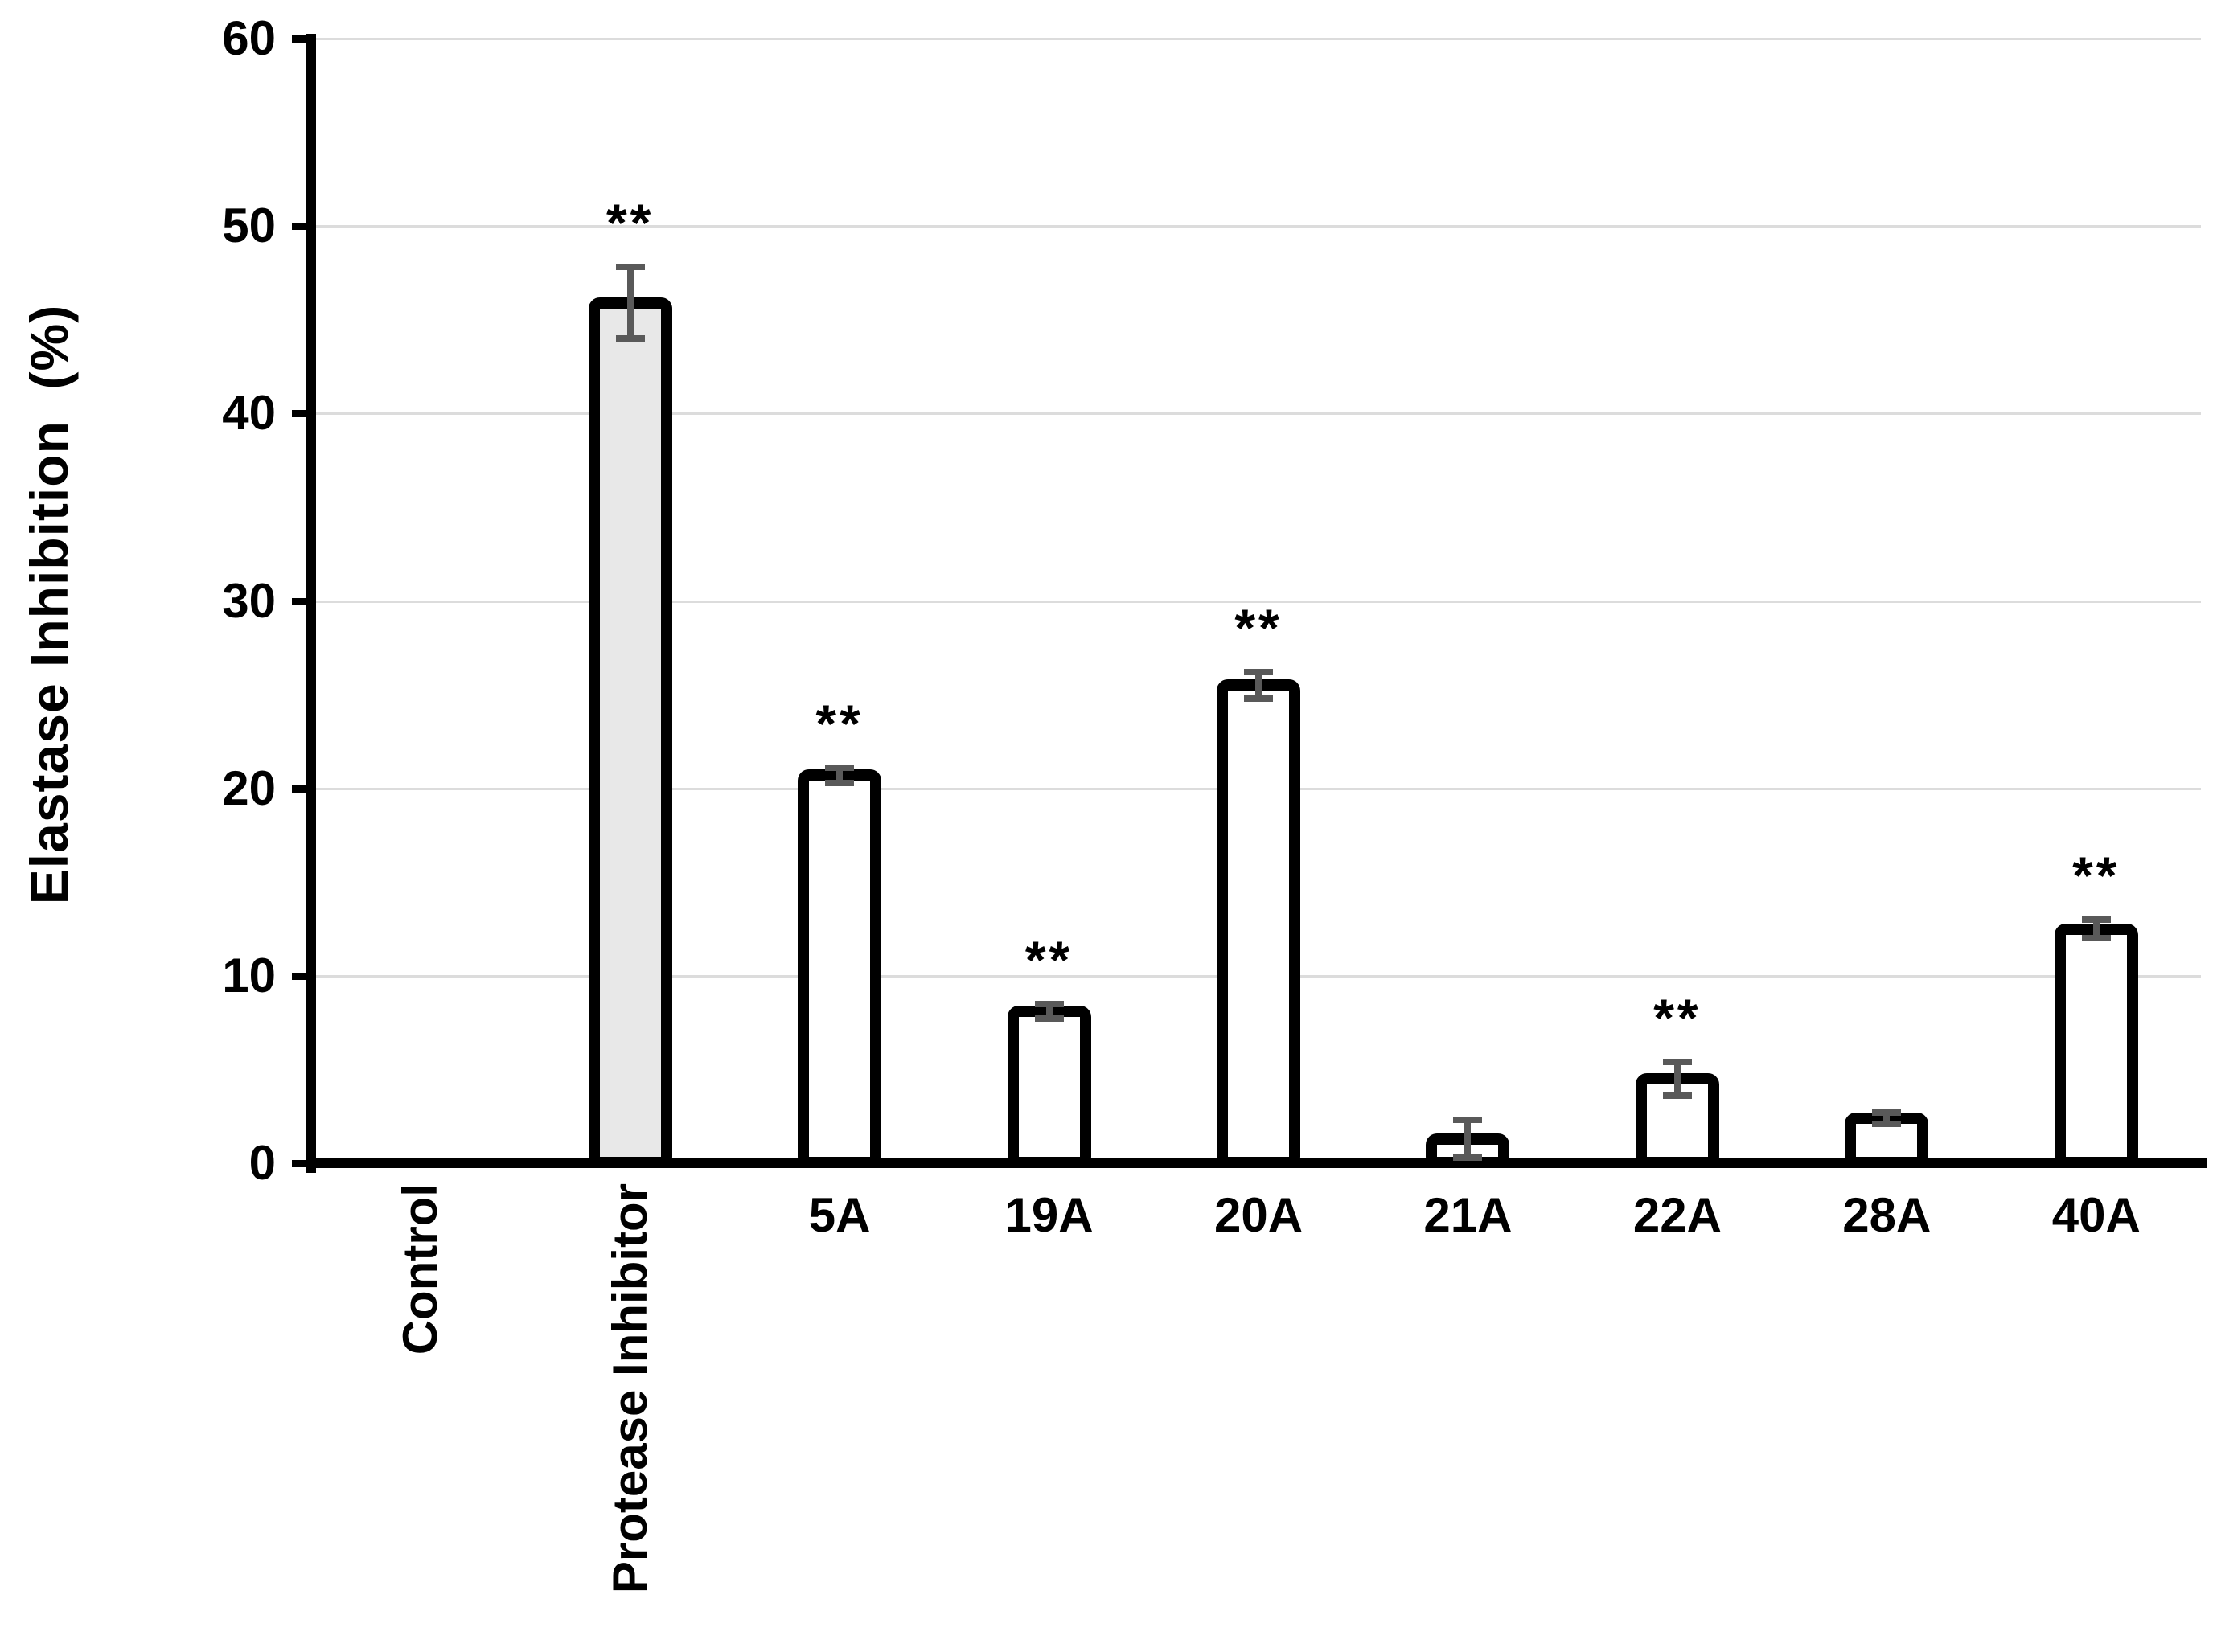 The height and width of the screenshot is (1652, 2217). I want to click on error-cap-low-20a, so click(1258, 698).